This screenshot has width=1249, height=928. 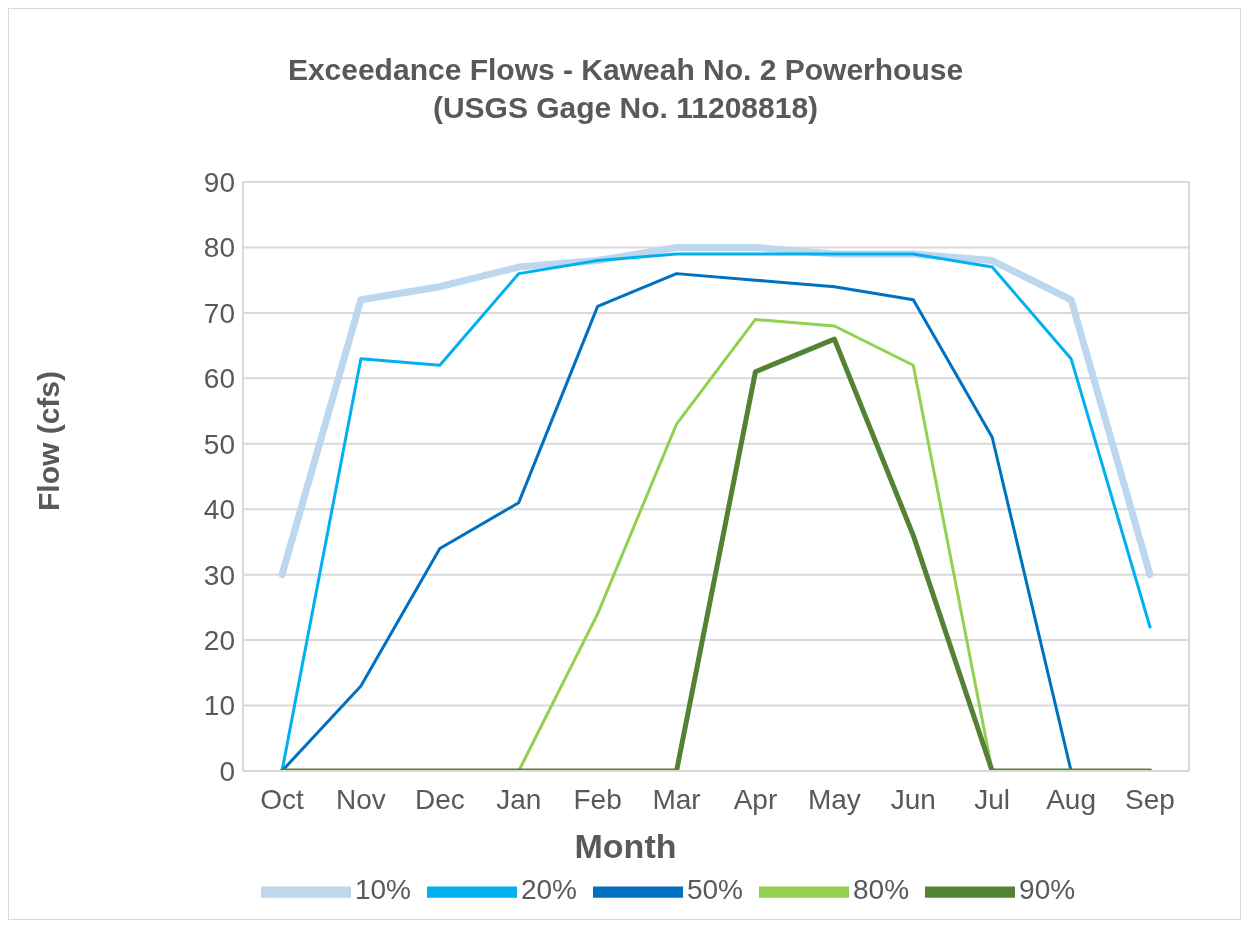 I want to click on chart-title: Exceedance Flows - Kaweah No. 2 Powerhouse (USGS Gage No. 11208818), so click(x=625, y=89).